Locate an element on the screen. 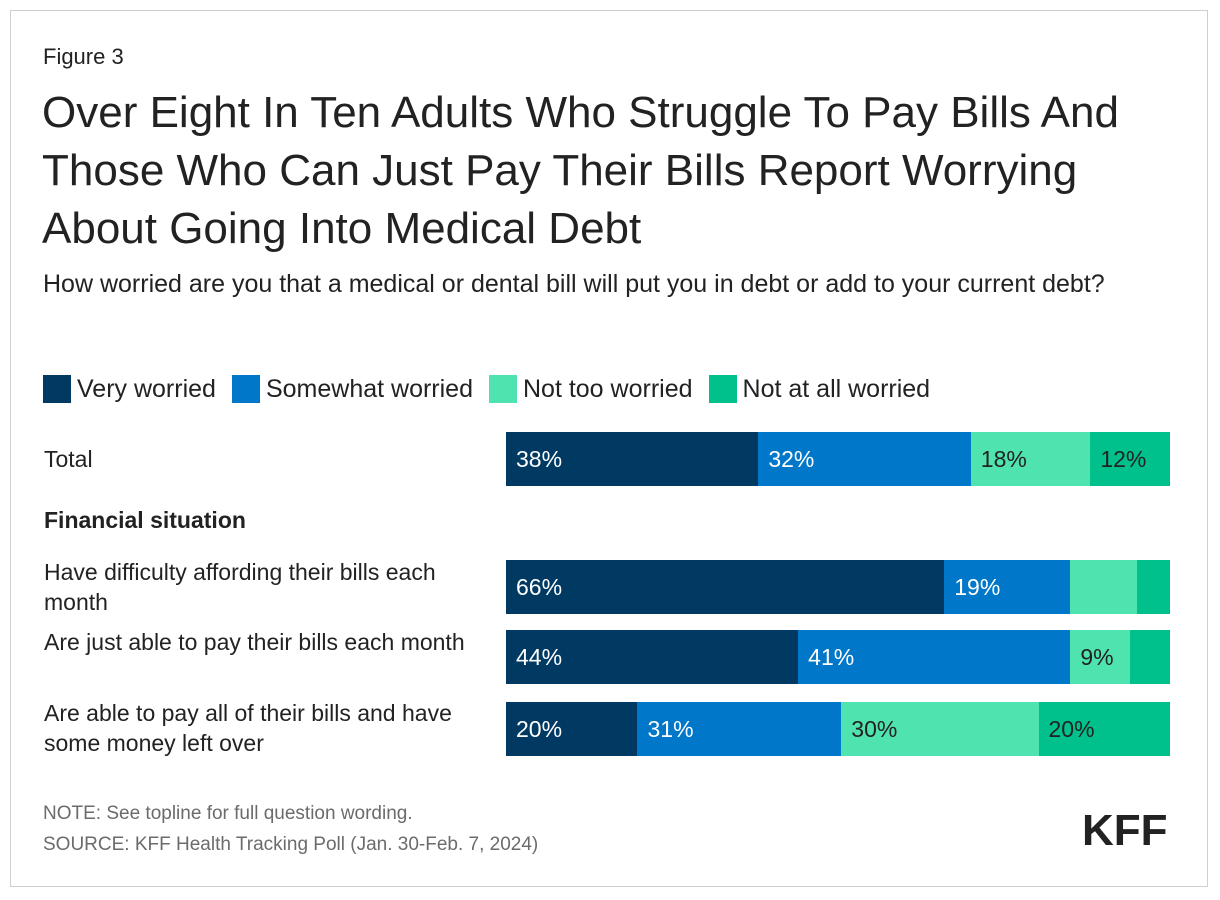  legend-item-not-too-worried: Not too worried is located at coordinates (590, 389).